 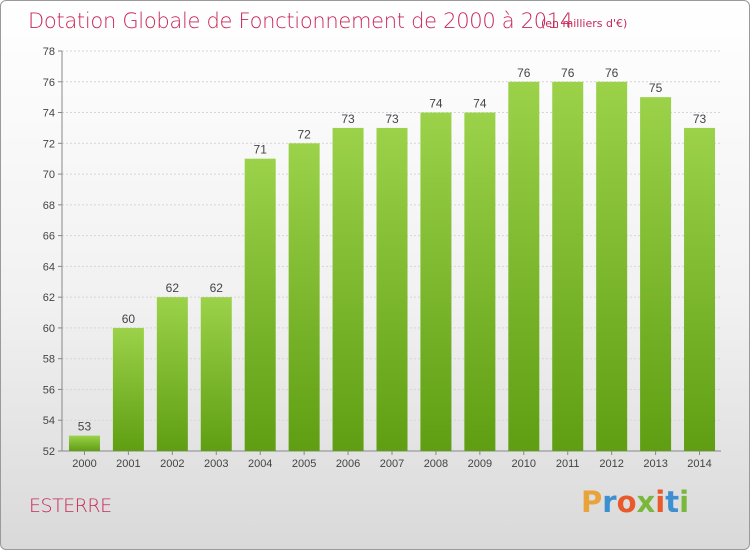 What do you see at coordinates (129, 319) in the screenshot?
I see `data-label-2001: 60` at bounding box center [129, 319].